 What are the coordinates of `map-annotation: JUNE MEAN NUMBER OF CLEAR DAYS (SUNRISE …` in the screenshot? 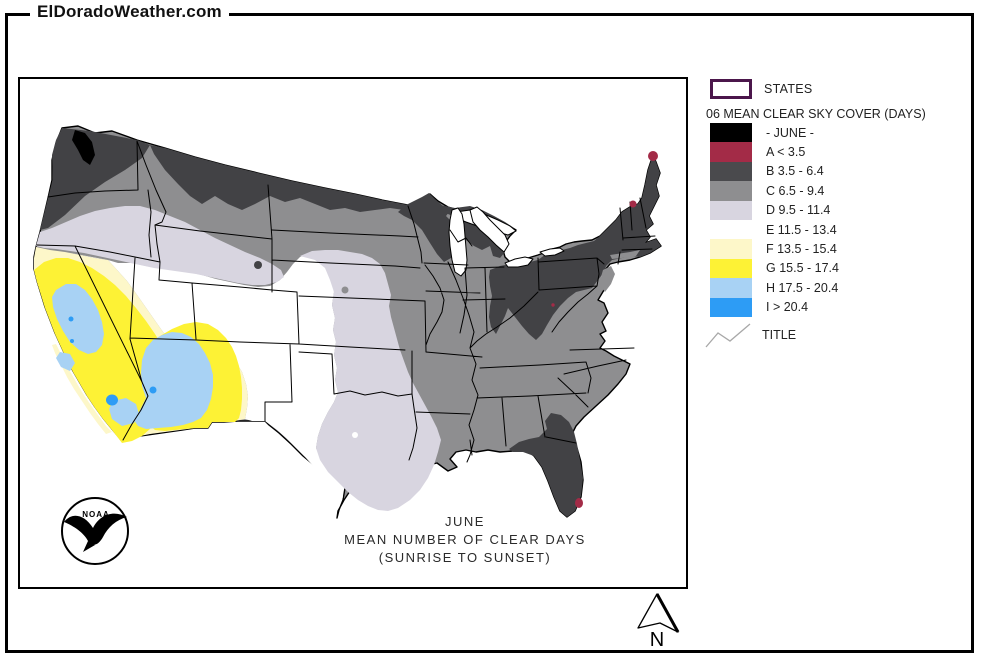 It's located at (465, 540).